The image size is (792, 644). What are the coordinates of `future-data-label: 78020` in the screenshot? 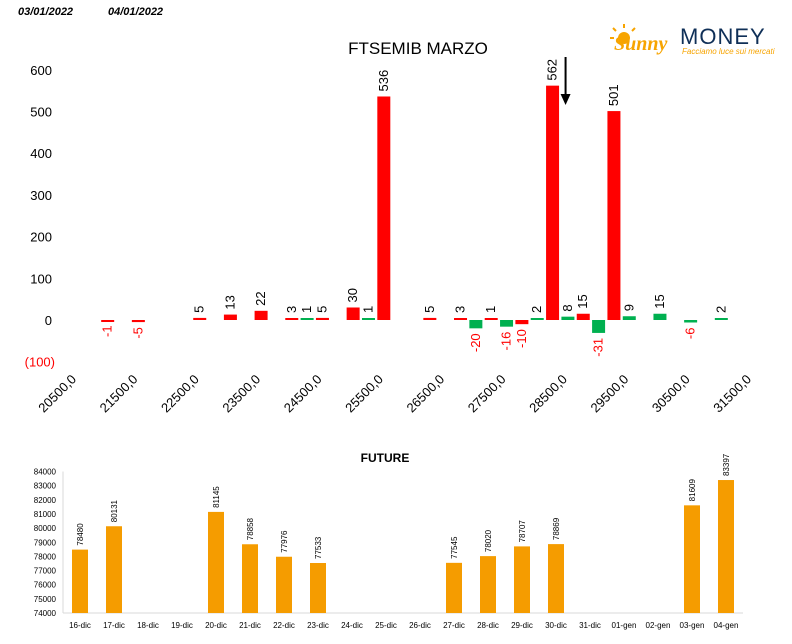 It's located at (488, 540).